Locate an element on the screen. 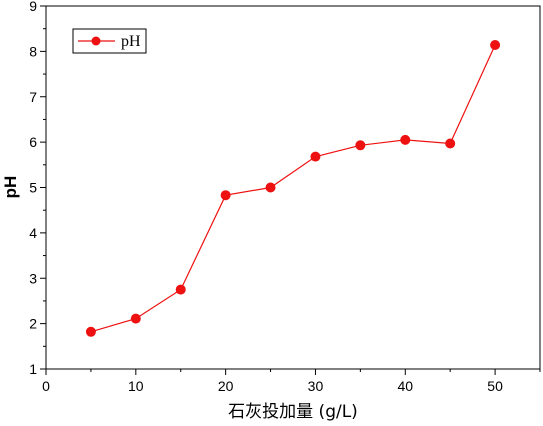 This screenshot has height=426, width=543. x-tick-label: 50 is located at coordinates (495, 386).